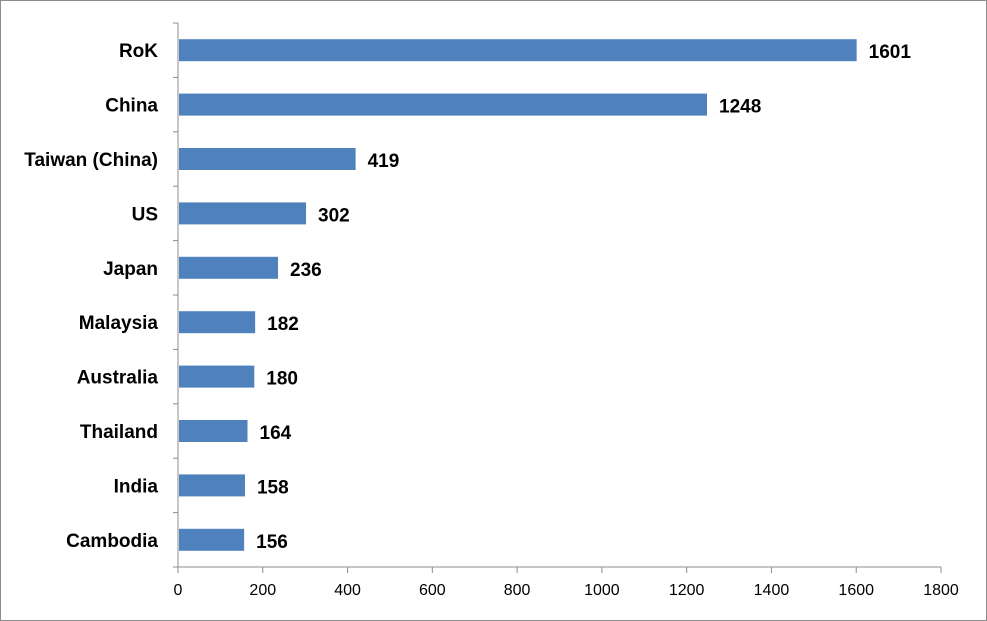 The width and height of the screenshot is (987, 621). I want to click on data-label: 164, so click(276, 433).